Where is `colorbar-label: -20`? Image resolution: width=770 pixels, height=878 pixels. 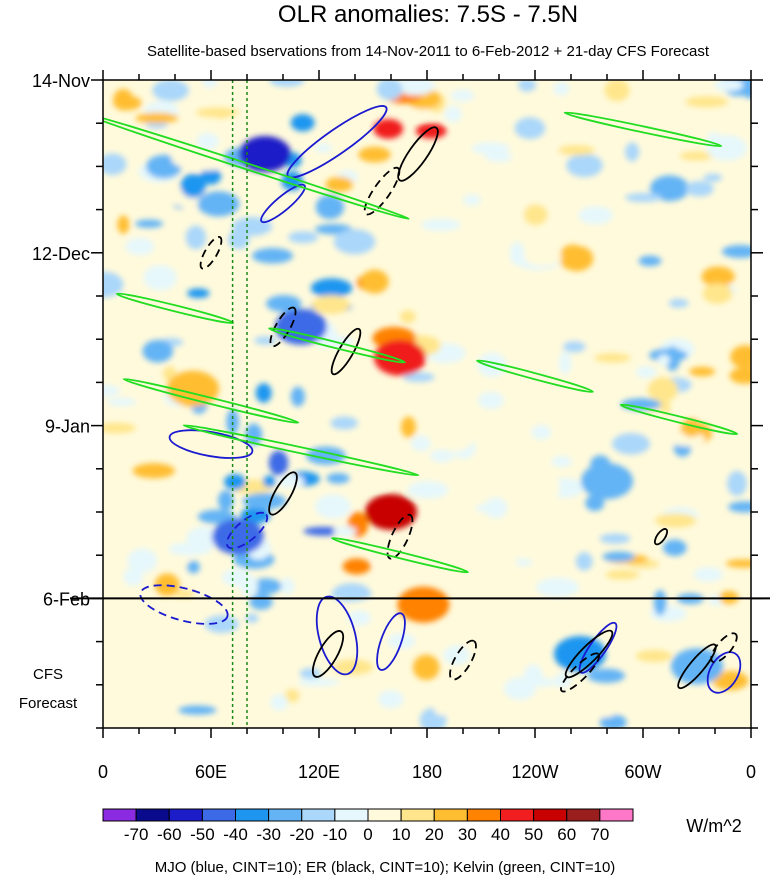
colorbar-label: -20 is located at coordinates (301, 834).